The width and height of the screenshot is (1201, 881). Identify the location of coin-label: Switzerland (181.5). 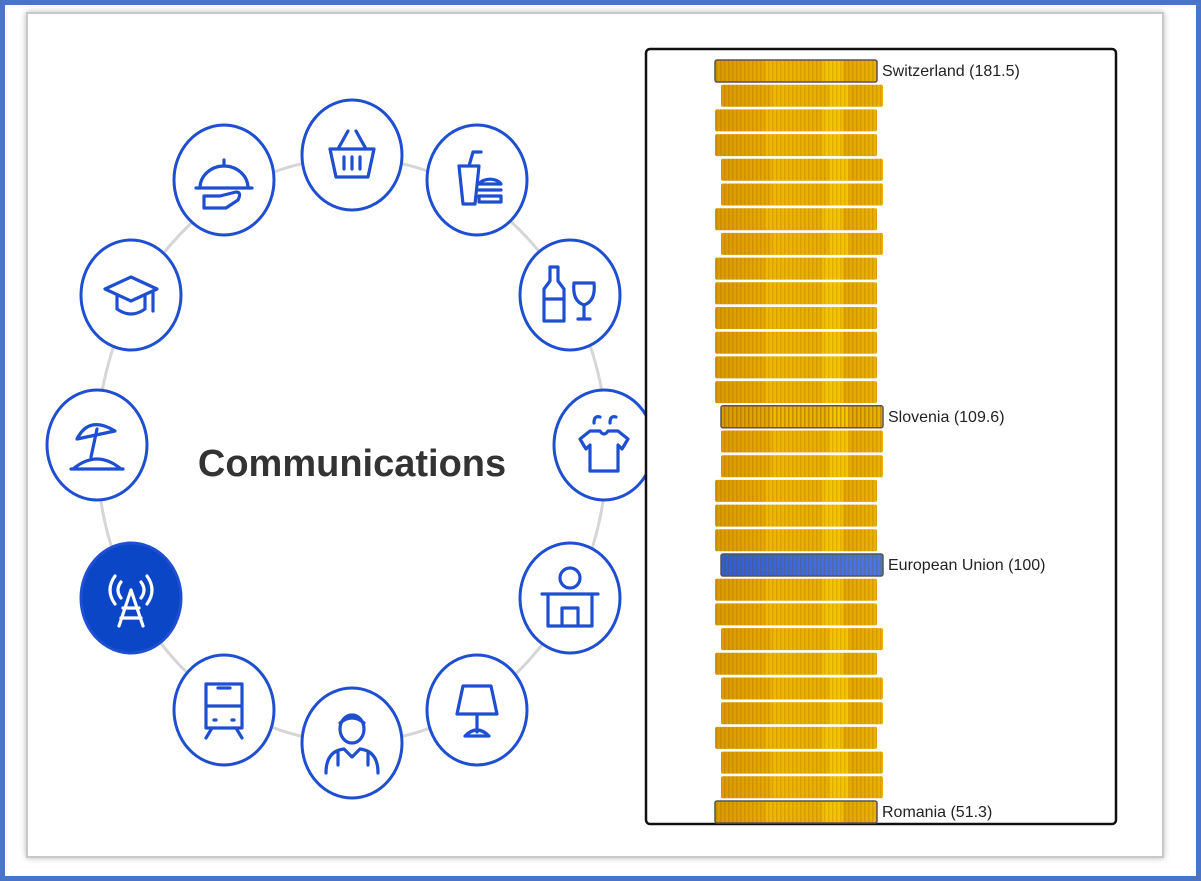
(951, 71).